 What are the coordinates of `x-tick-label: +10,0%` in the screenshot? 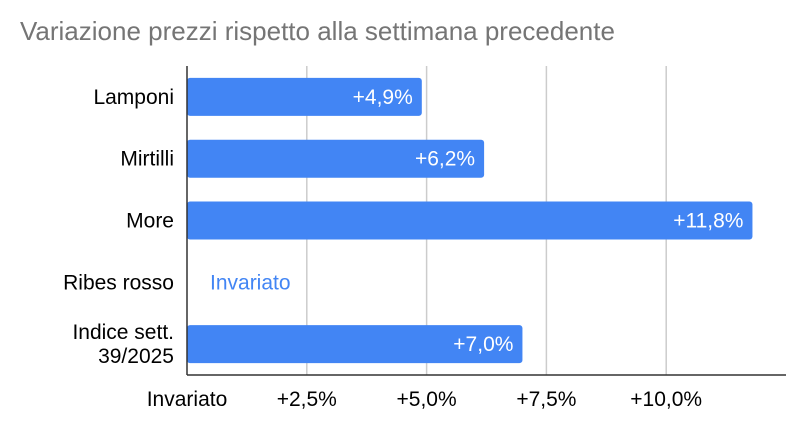 It's located at (666, 399).